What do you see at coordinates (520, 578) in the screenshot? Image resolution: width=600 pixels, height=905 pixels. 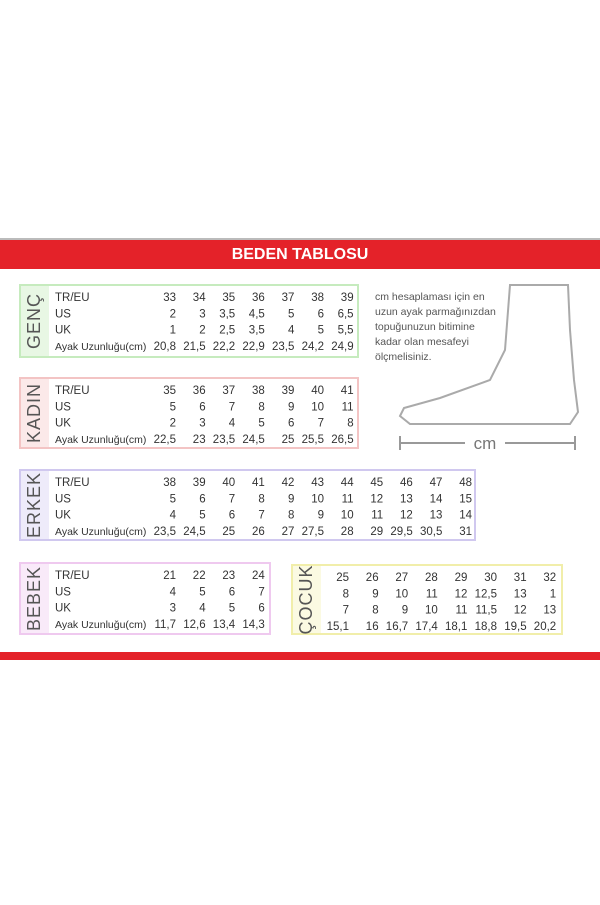 I see `cell: 31` at bounding box center [520, 578].